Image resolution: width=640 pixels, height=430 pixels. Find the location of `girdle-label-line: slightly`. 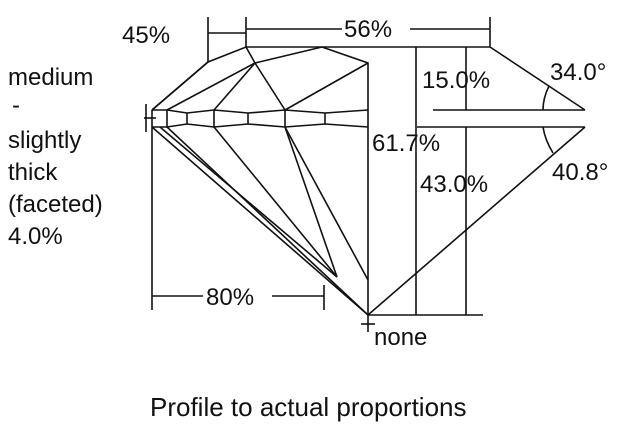

girdle-label-line: slightly is located at coordinates (44, 140).